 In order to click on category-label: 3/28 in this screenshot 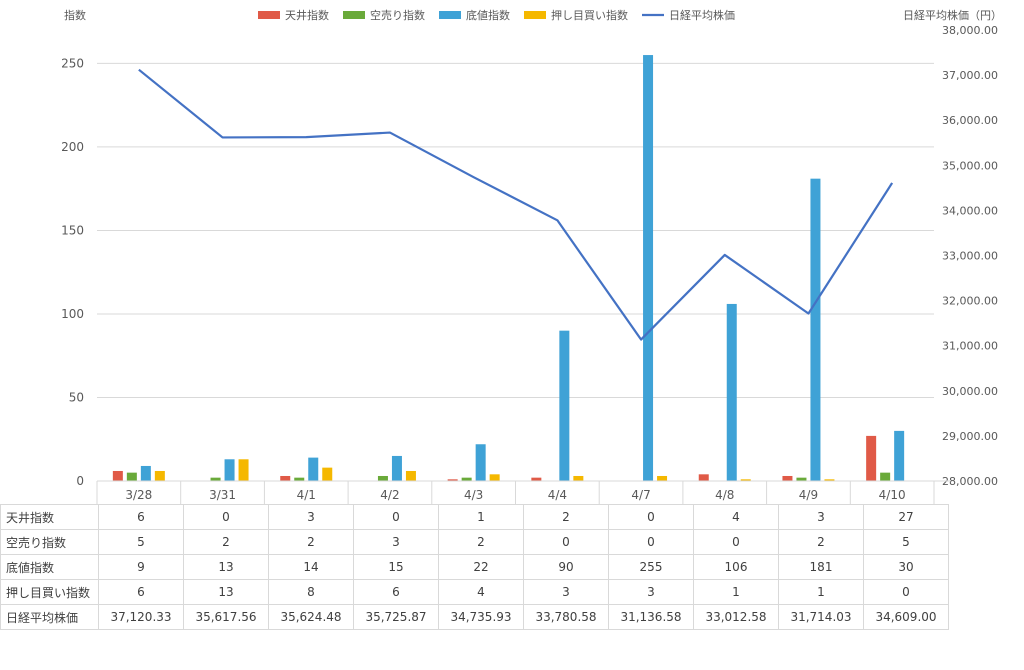, I will do `click(138, 495)`.